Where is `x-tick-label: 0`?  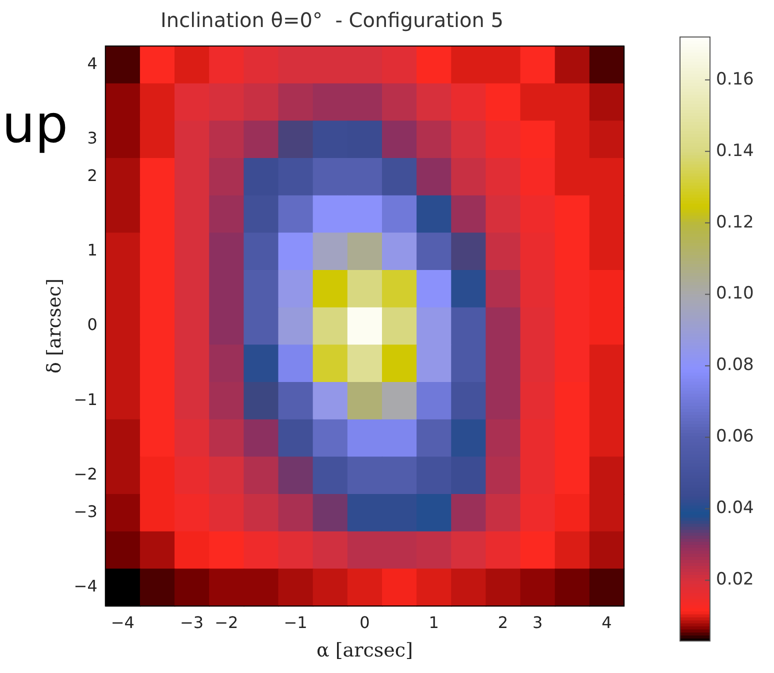 x-tick-label: 0 is located at coordinates (365, 622).